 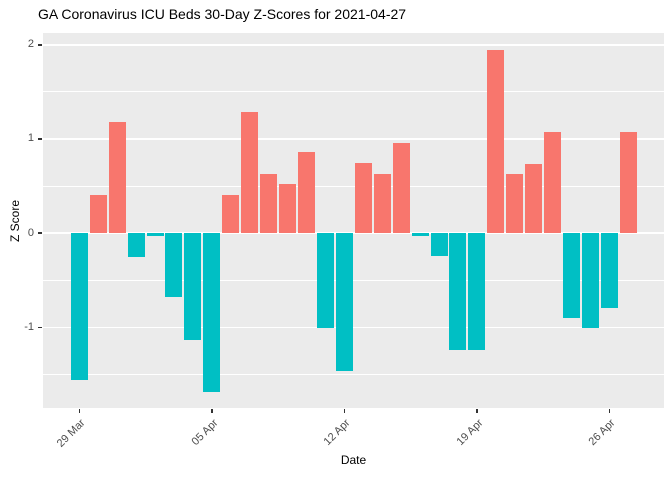 I want to click on x-axis-title: Date, so click(x=353, y=460).